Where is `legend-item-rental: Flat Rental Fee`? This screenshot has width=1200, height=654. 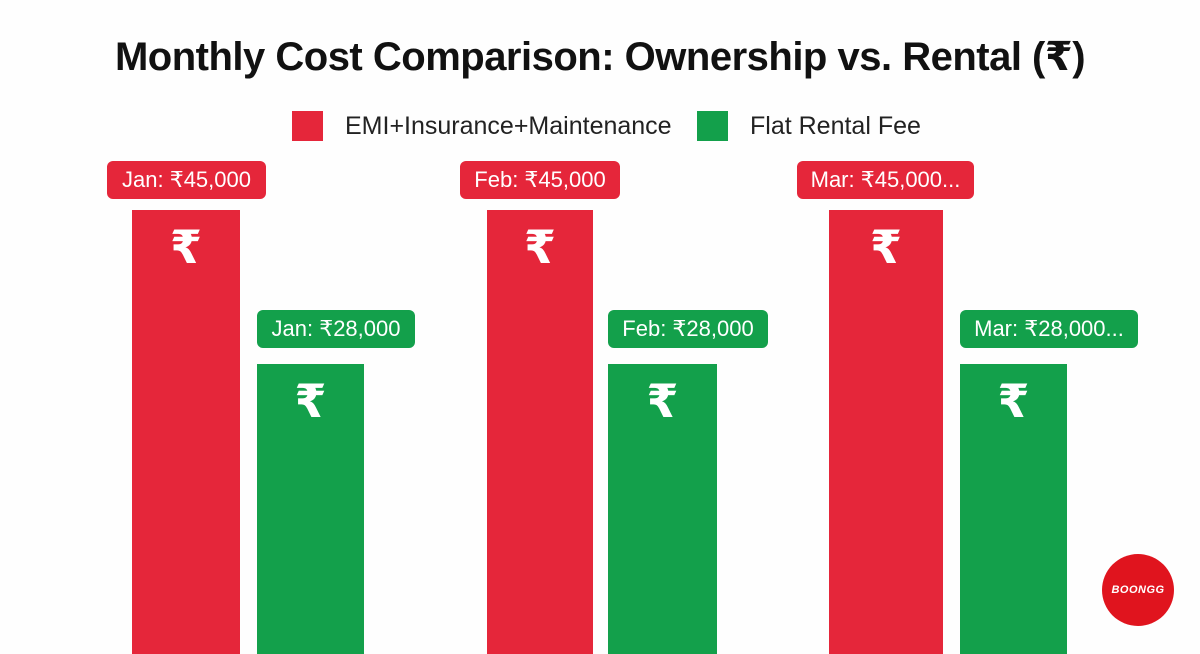 legend-item-rental: Flat Rental Fee is located at coordinates (809, 126).